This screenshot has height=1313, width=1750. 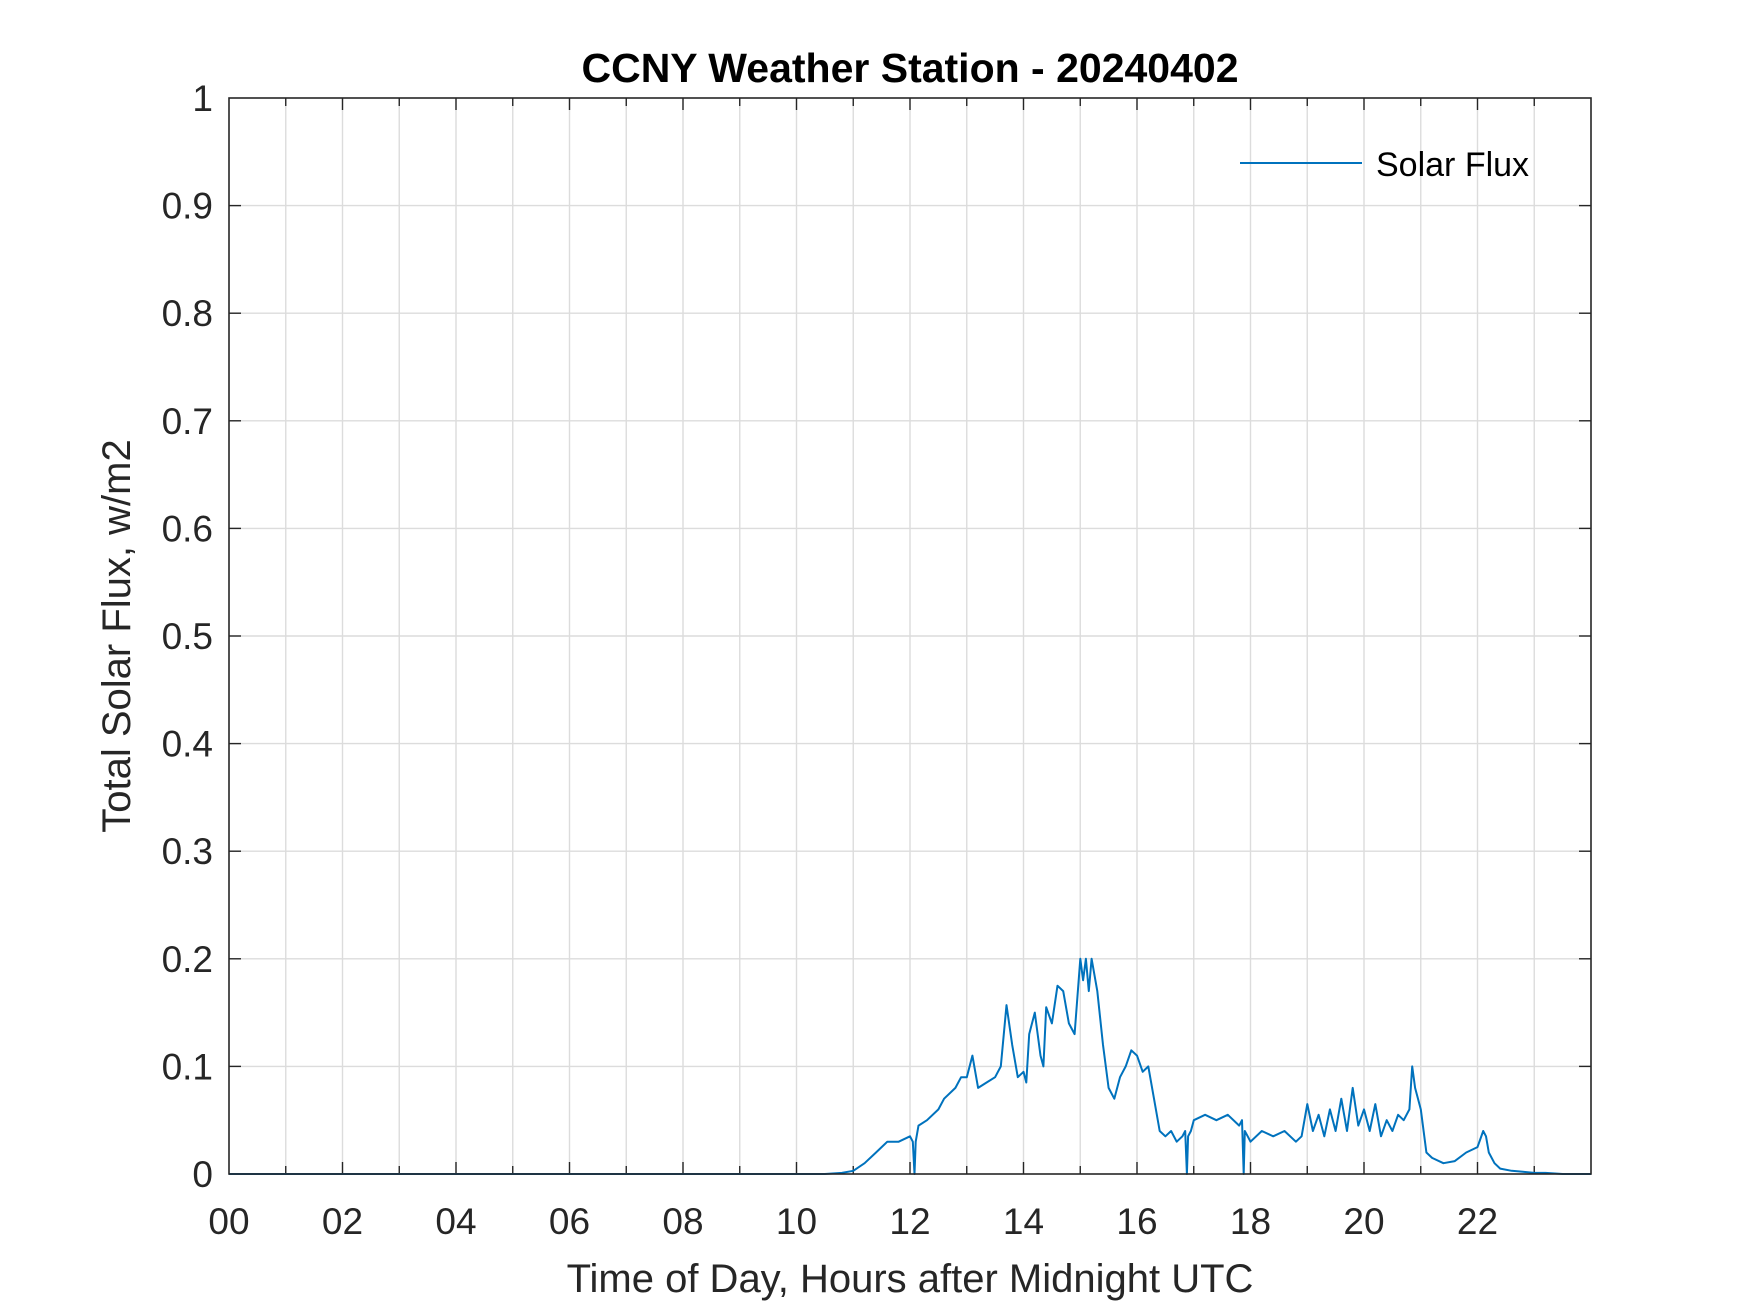 I want to click on y-tick-label: 0.2, so click(x=187, y=959).